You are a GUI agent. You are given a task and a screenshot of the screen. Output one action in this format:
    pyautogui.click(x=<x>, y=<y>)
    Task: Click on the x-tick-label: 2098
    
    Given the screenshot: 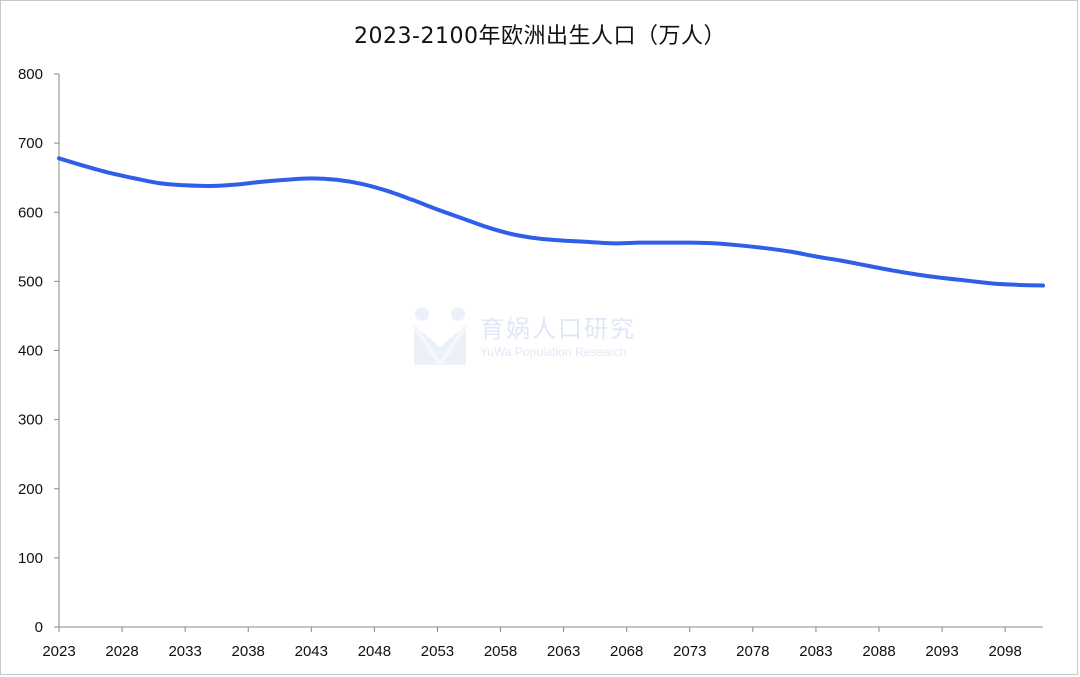 What is the action you would take?
    pyautogui.click(x=1004, y=651)
    